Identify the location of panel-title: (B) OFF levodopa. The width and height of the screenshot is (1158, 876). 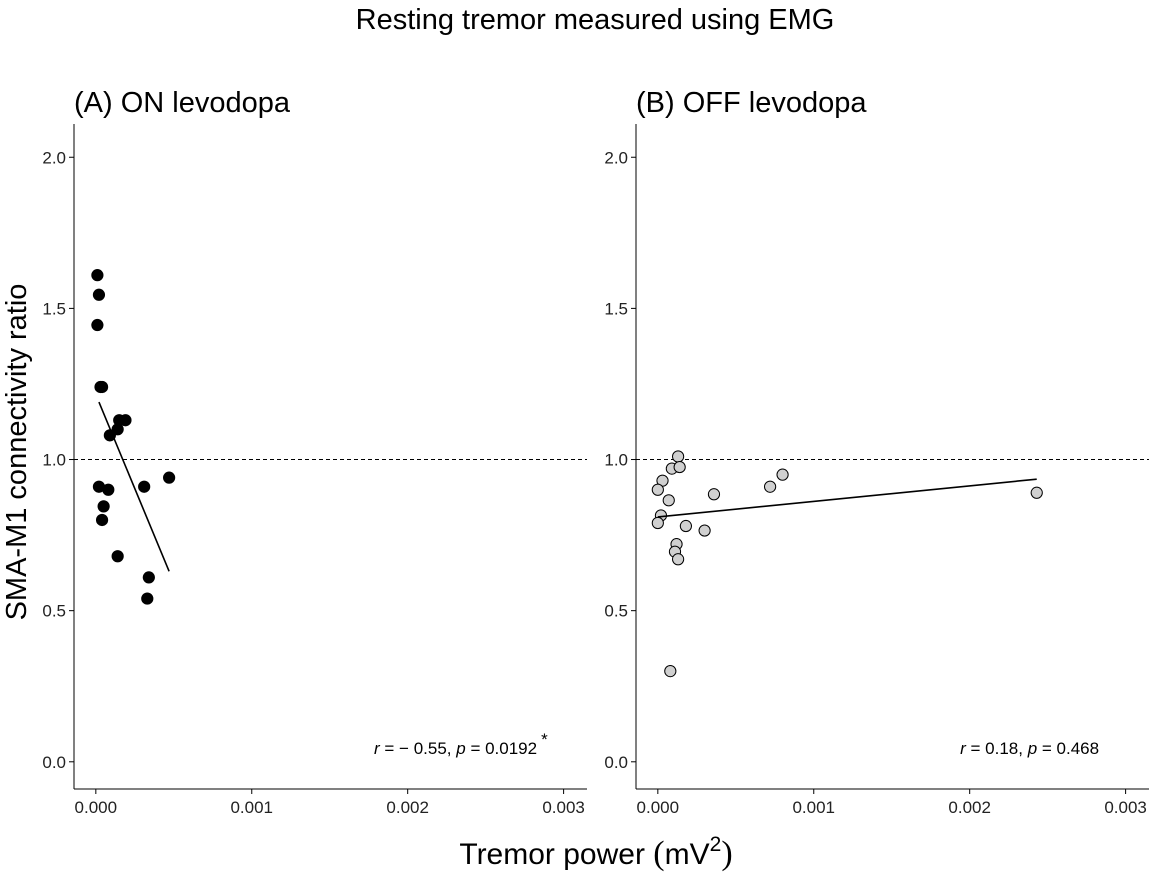
(751, 103).